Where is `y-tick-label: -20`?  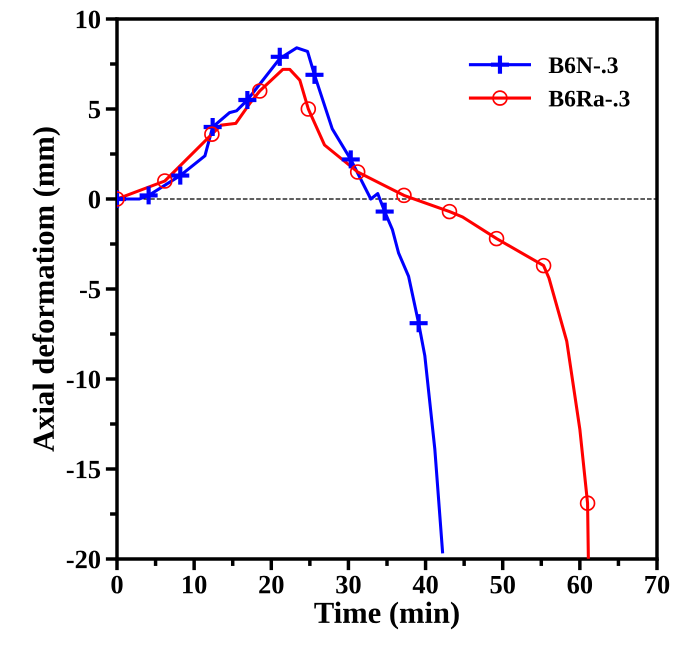
y-tick-label: -20 is located at coordinates (83, 559).